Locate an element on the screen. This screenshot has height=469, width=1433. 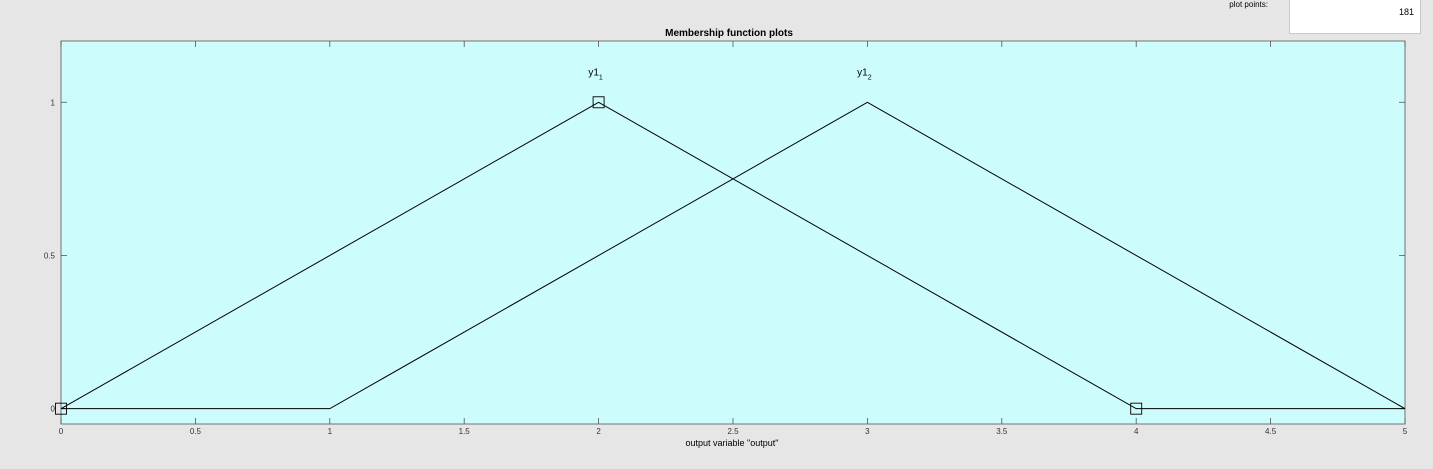
mf-label-2: y12 is located at coordinates (864, 74).